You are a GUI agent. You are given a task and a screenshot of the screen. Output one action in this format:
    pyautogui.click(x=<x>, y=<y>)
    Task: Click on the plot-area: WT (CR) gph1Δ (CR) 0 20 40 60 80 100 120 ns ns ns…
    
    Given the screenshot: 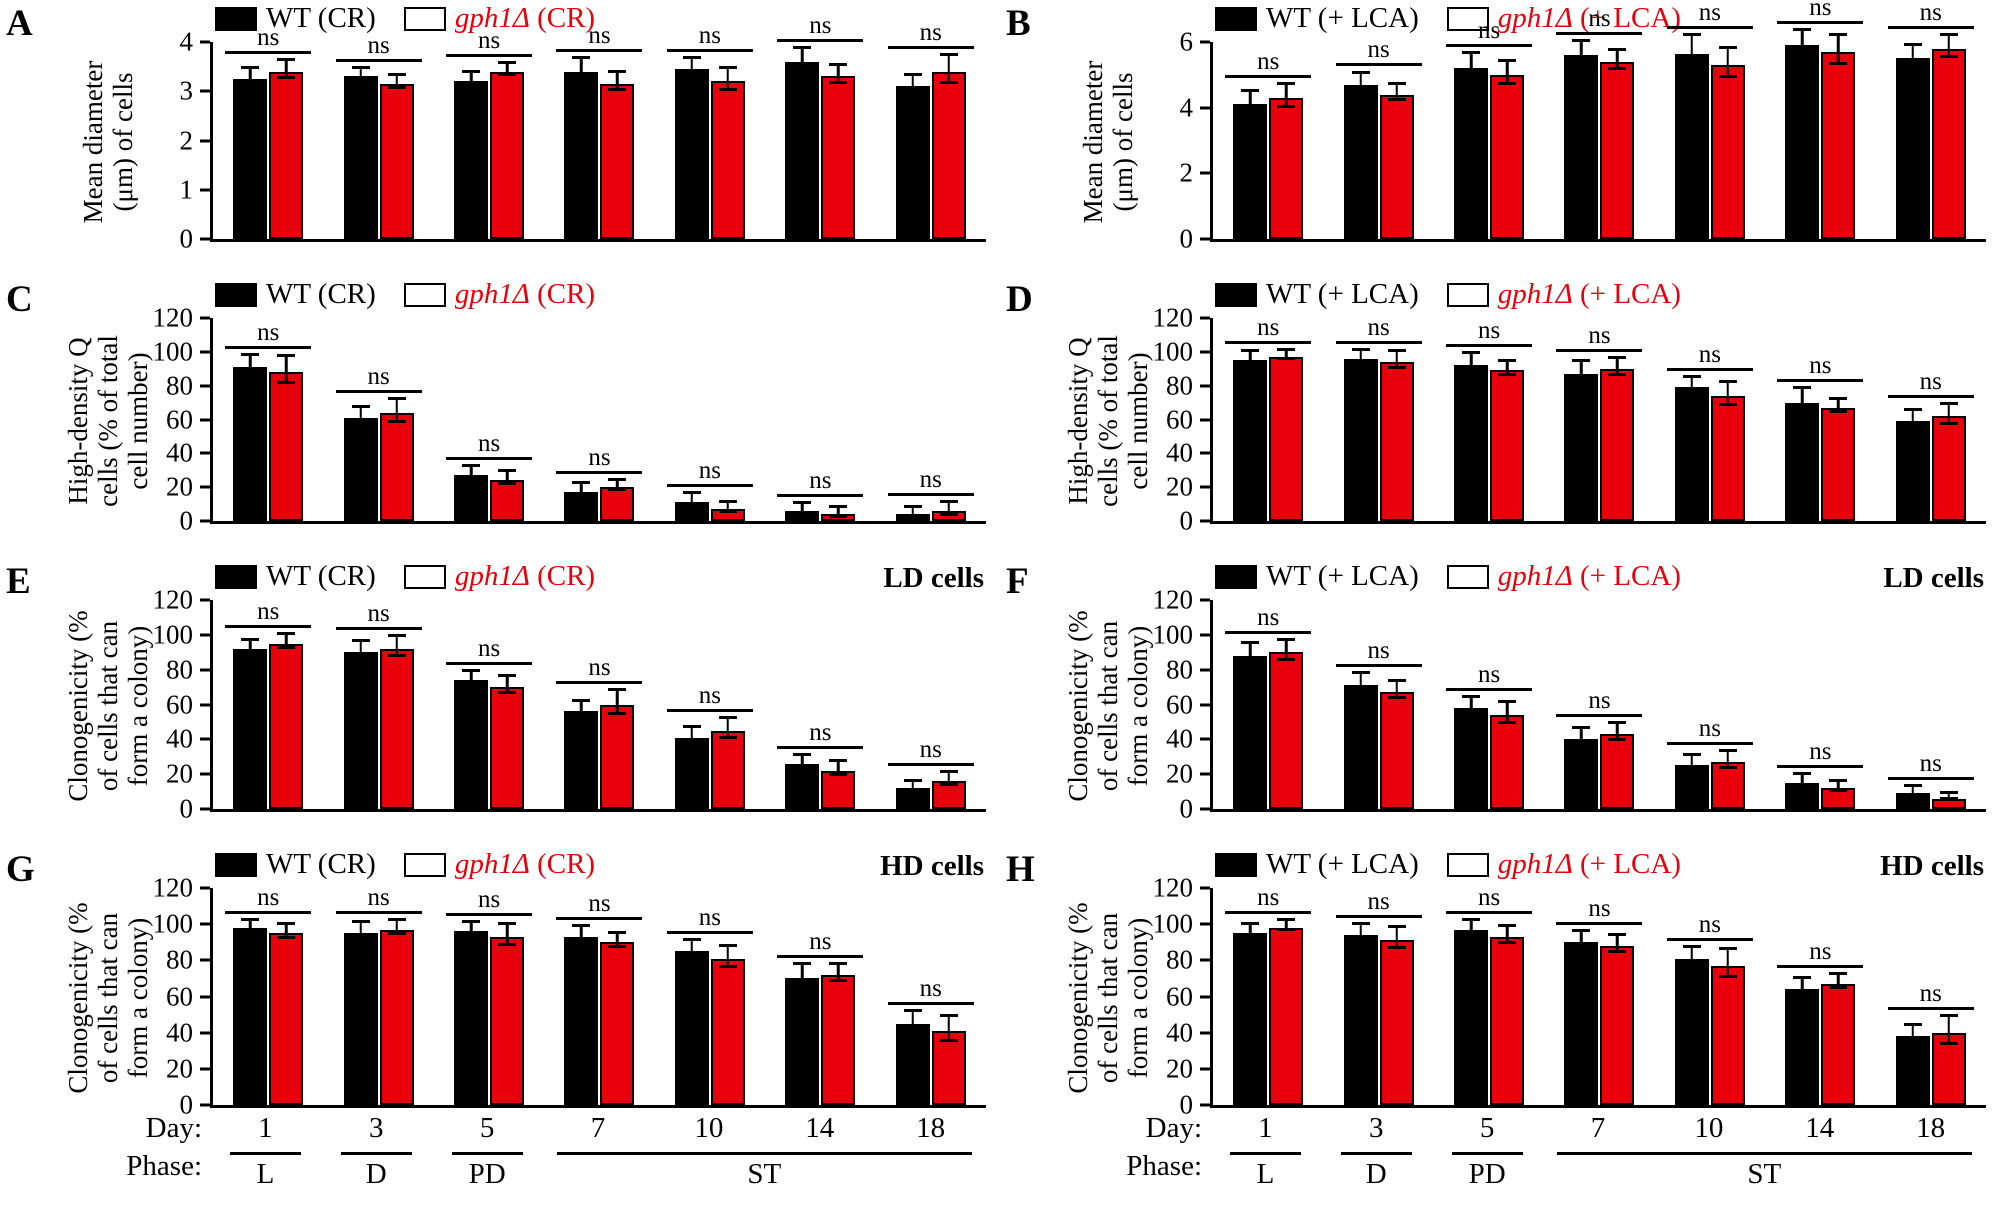 What is the action you would take?
    pyautogui.click(x=569, y=406)
    